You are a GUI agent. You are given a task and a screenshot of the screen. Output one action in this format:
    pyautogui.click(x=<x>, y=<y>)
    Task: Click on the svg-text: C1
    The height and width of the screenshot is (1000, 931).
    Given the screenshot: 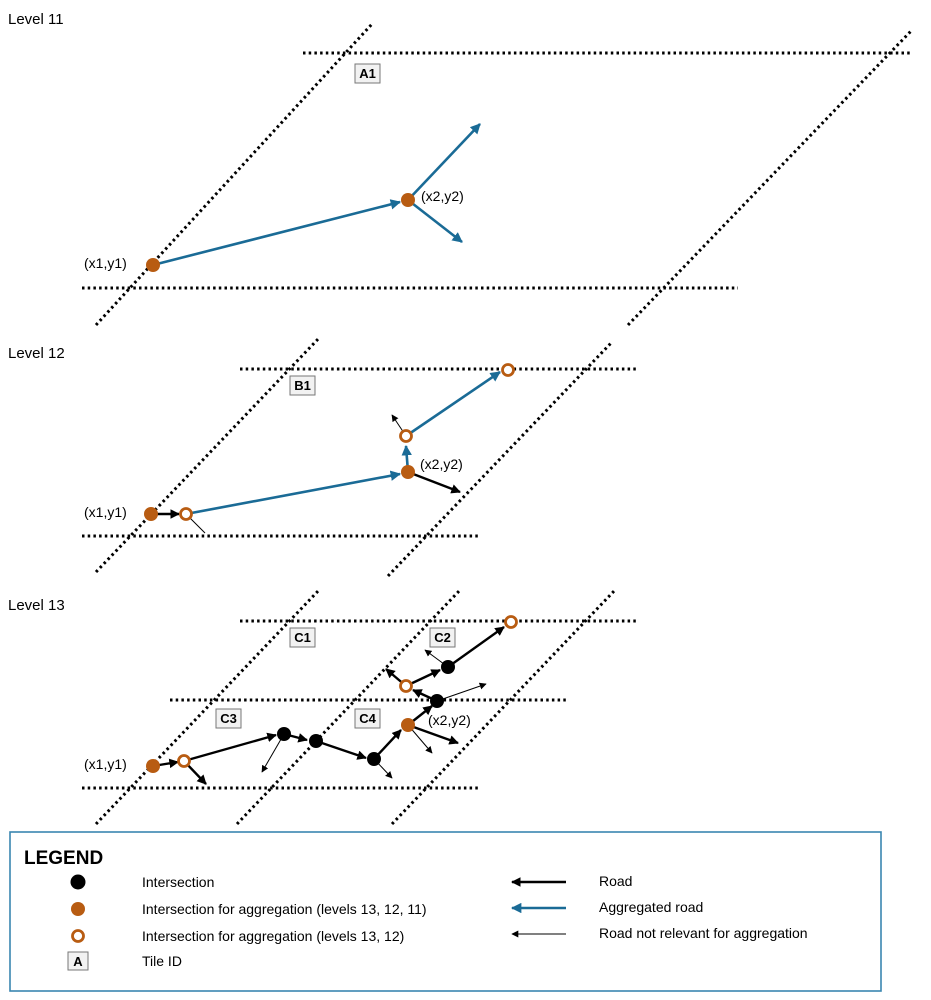 What is the action you would take?
    pyautogui.click(x=302, y=637)
    